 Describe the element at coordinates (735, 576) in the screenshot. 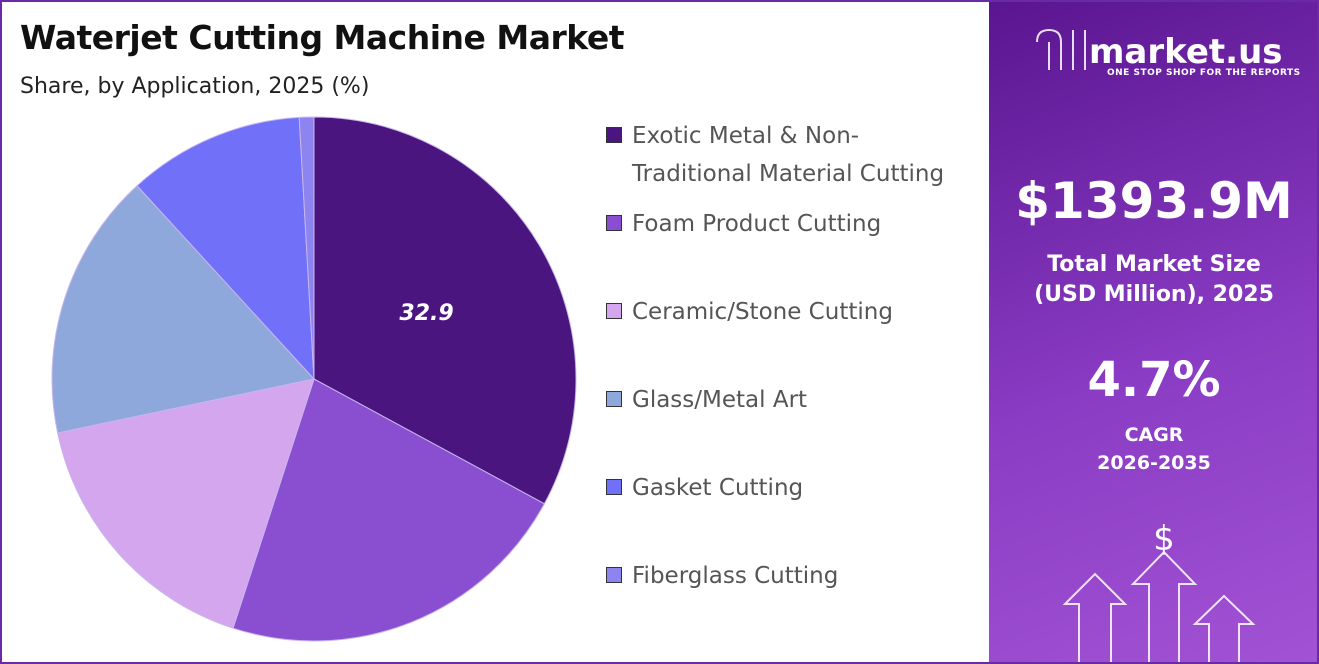

I see `legend-label: Fiberglass Cutting` at that location.